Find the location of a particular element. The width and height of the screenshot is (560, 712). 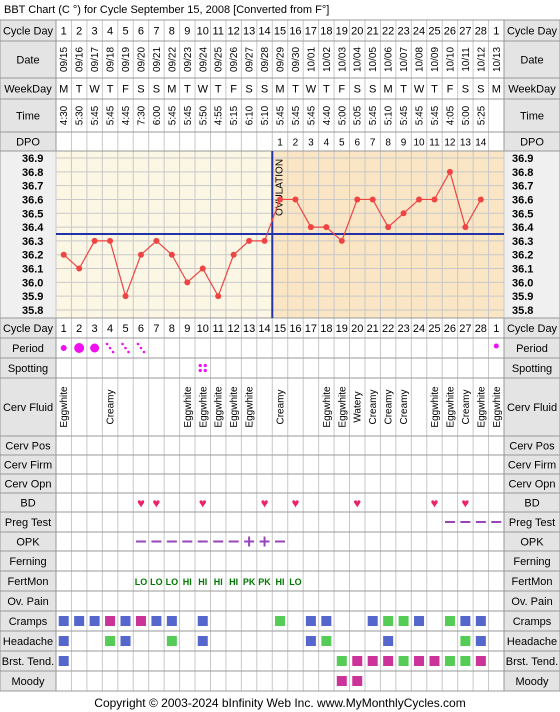

y-tick-right: 36.4 is located at coordinates (523, 228).